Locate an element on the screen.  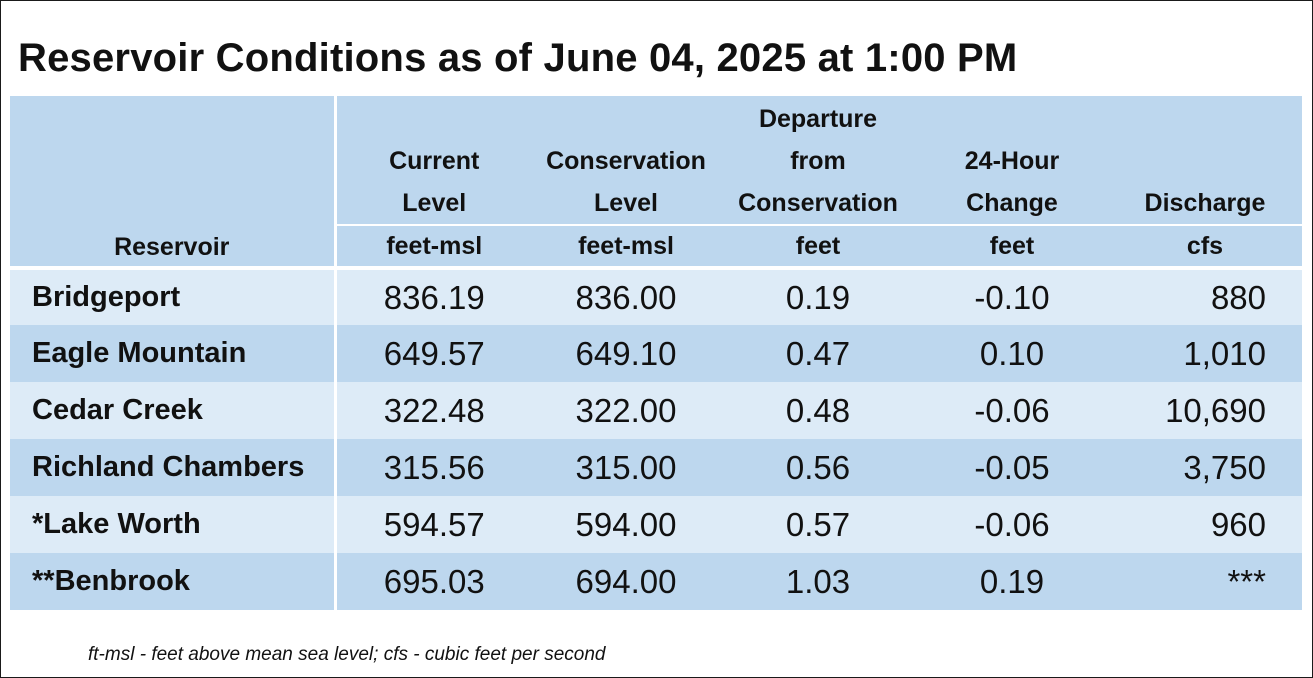
table-row: *Lake Worth 594.57 594.00 0.57 -0.06 960 is located at coordinates (656, 524).